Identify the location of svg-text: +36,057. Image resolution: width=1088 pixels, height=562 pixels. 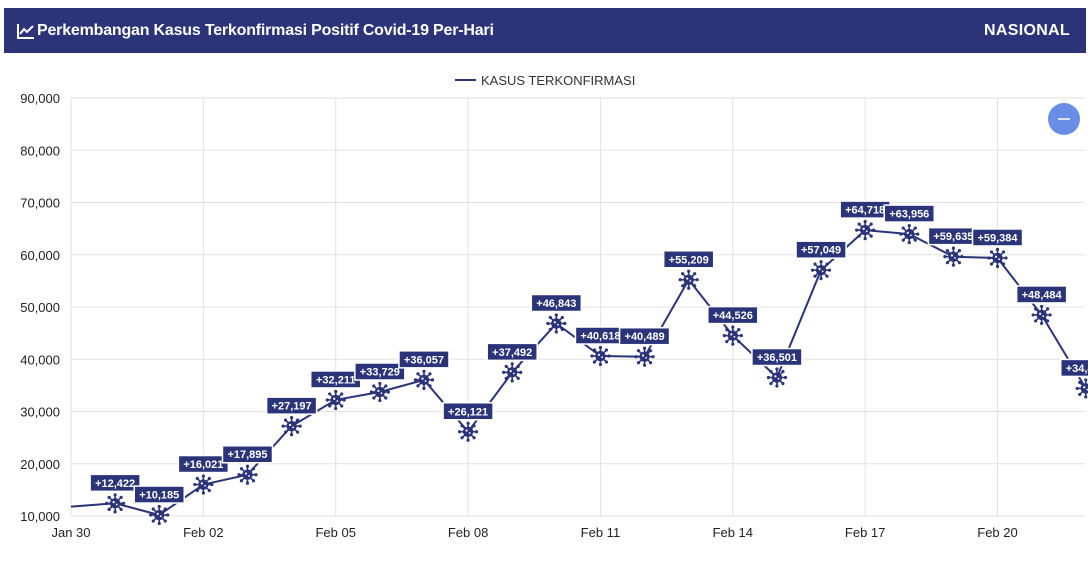
(424, 360).